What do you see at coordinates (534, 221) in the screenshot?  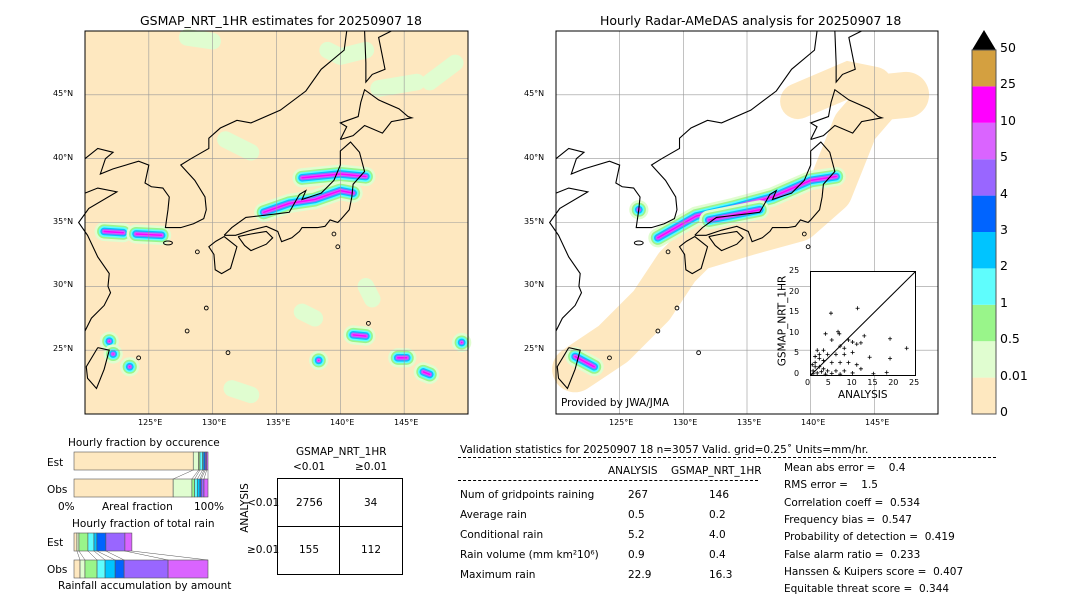 I see `lat-tick-label: 35°N` at bounding box center [534, 221].